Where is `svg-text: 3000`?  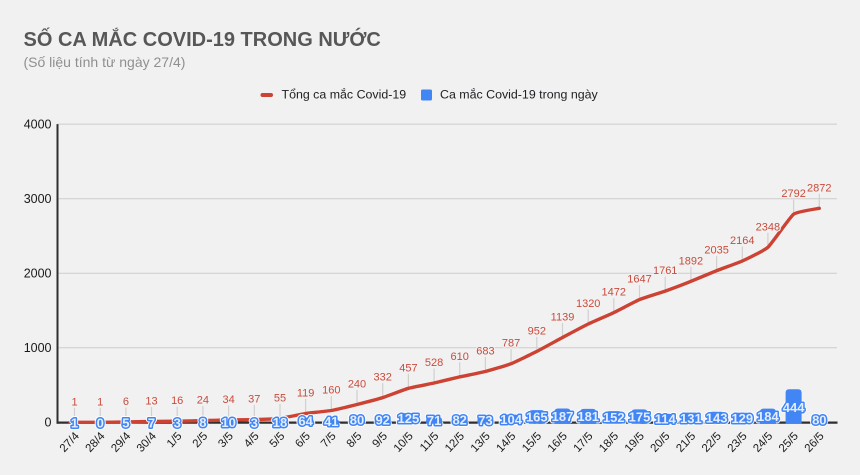 svg-text: 3000 is located at coordinates (38, 199).